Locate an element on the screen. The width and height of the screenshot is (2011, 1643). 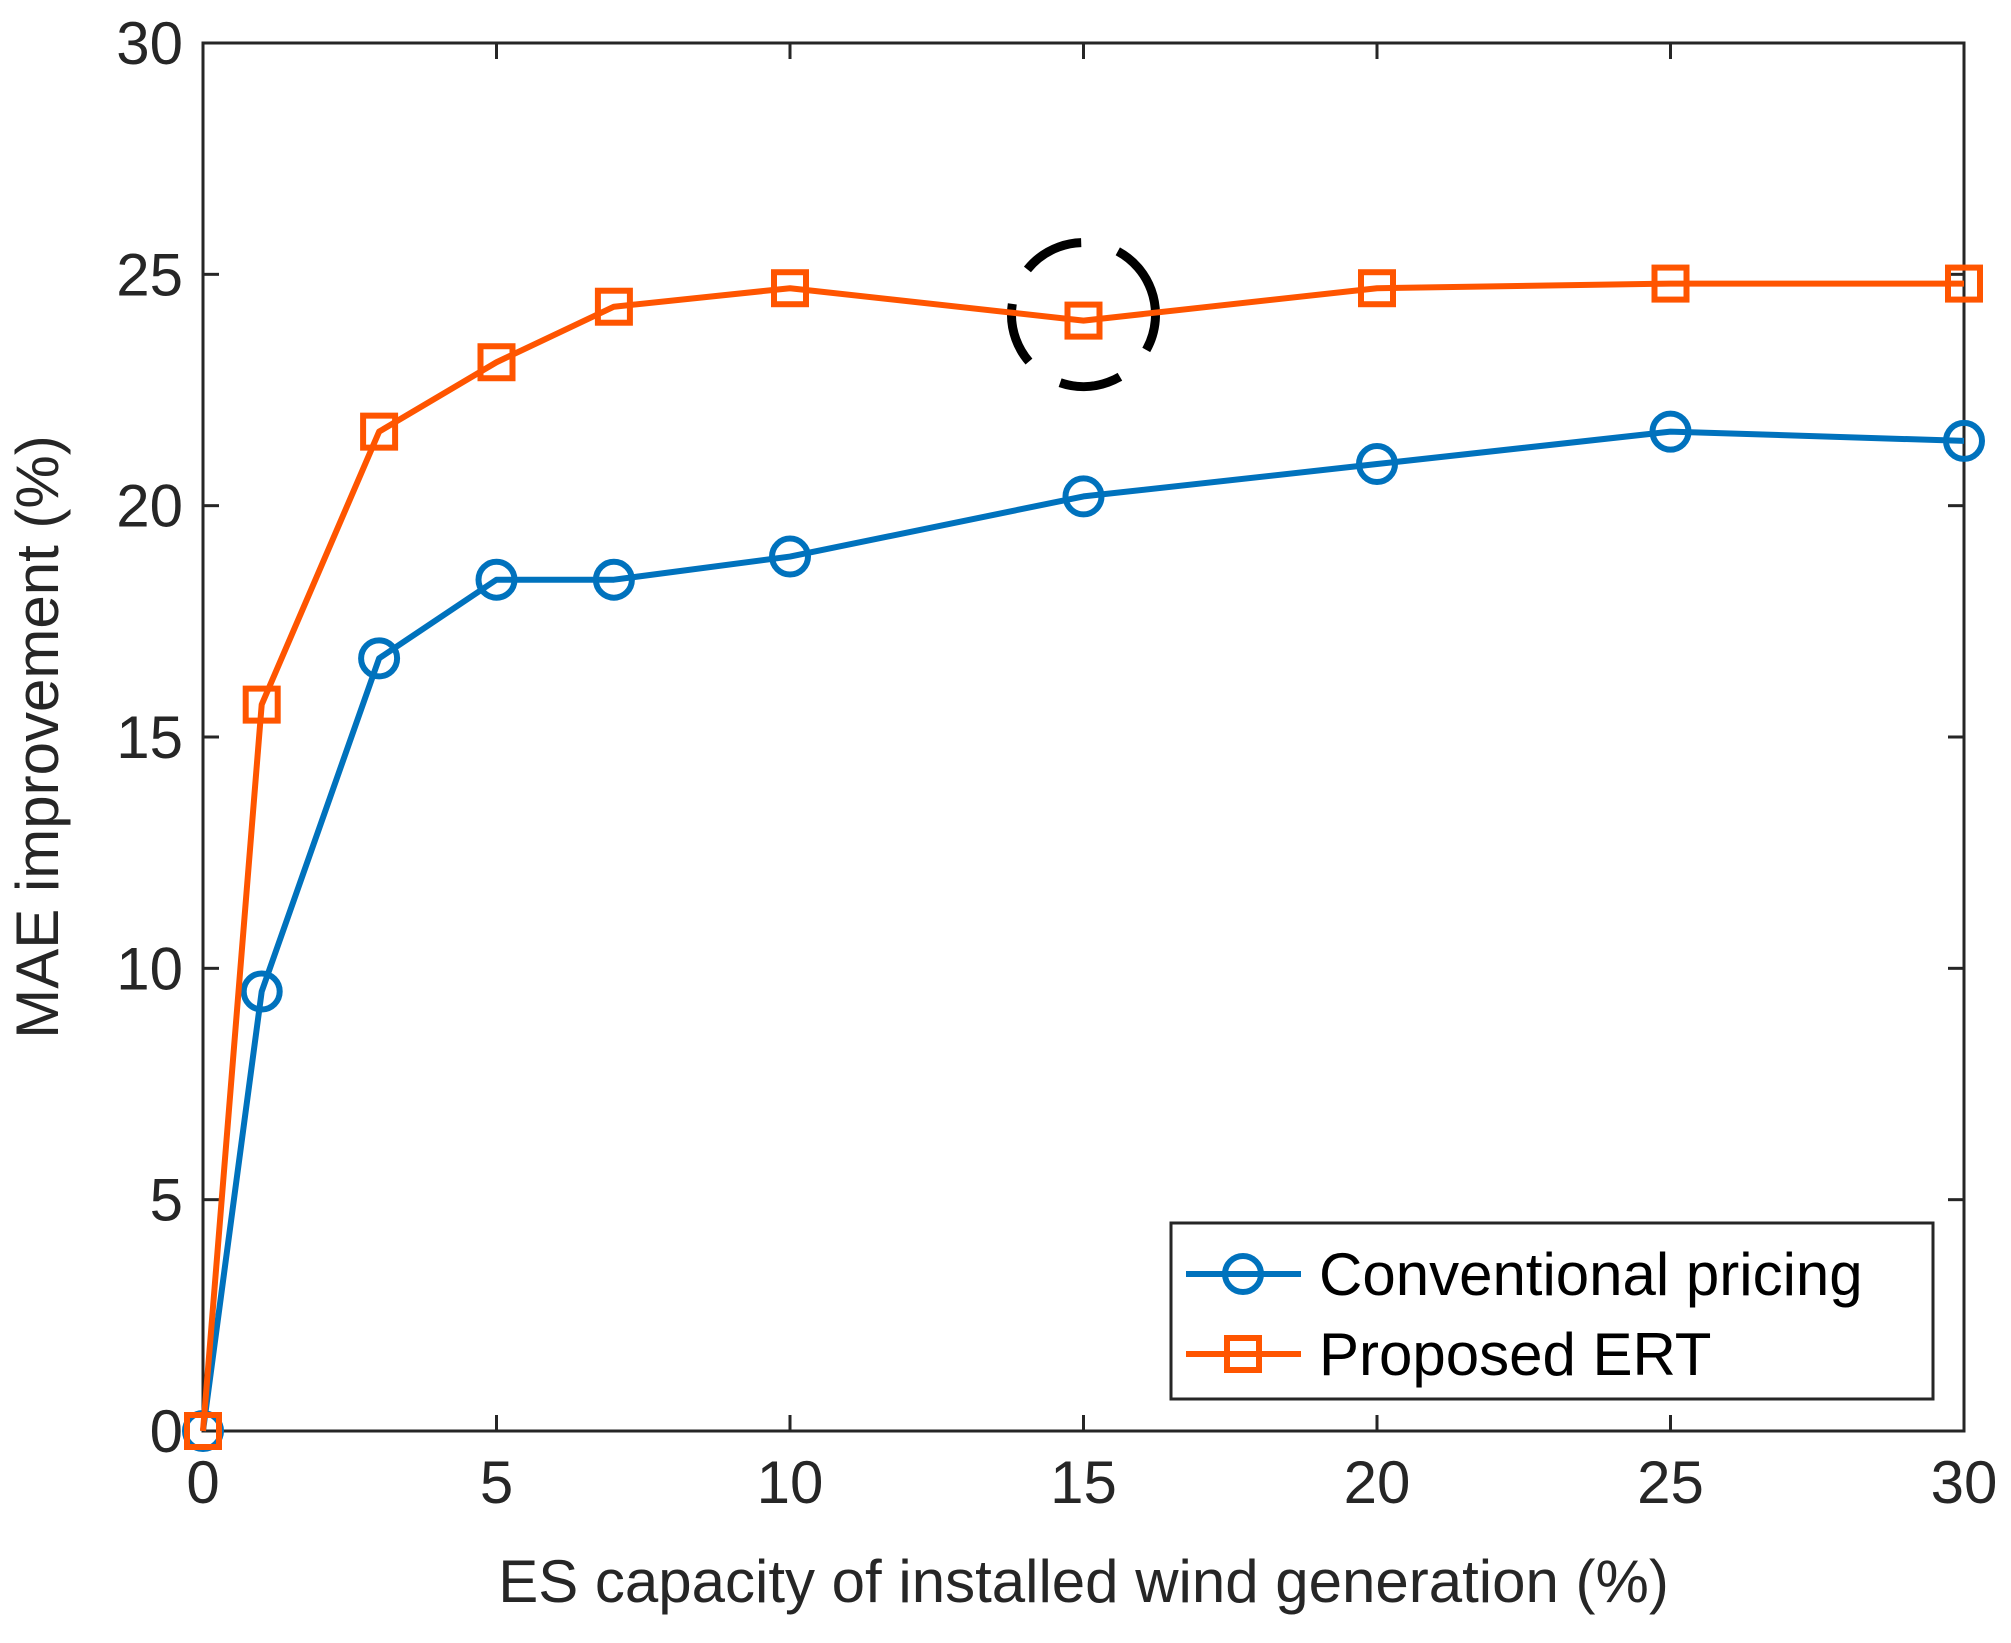
y-tick-label: 10 is located at coordinates (149, 968).